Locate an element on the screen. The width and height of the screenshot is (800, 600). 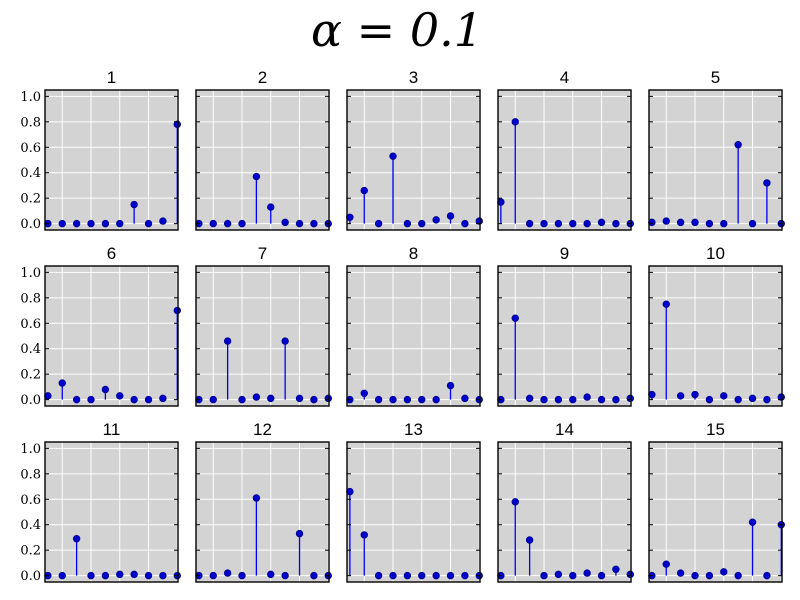
subplot-title: 9 is located at coordinates (564, 253).